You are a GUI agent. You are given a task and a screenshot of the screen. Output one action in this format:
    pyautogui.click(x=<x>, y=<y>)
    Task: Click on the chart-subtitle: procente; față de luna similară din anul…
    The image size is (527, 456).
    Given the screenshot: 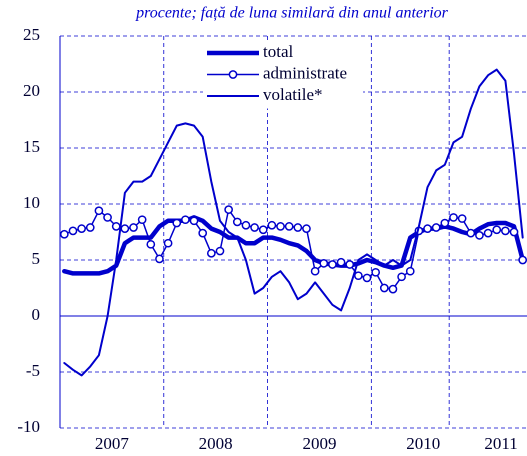 What is the action you would take?
    pyautogui.click(x=292, y=13)
    